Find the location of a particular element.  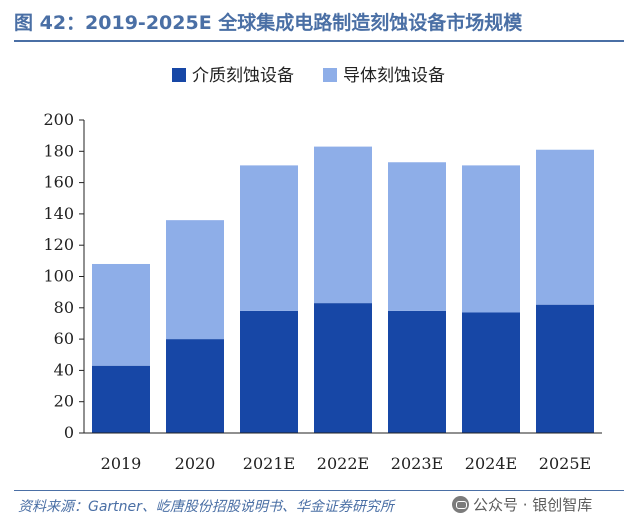

x-tick-label: 2025E is located at coordinates (565, 463).